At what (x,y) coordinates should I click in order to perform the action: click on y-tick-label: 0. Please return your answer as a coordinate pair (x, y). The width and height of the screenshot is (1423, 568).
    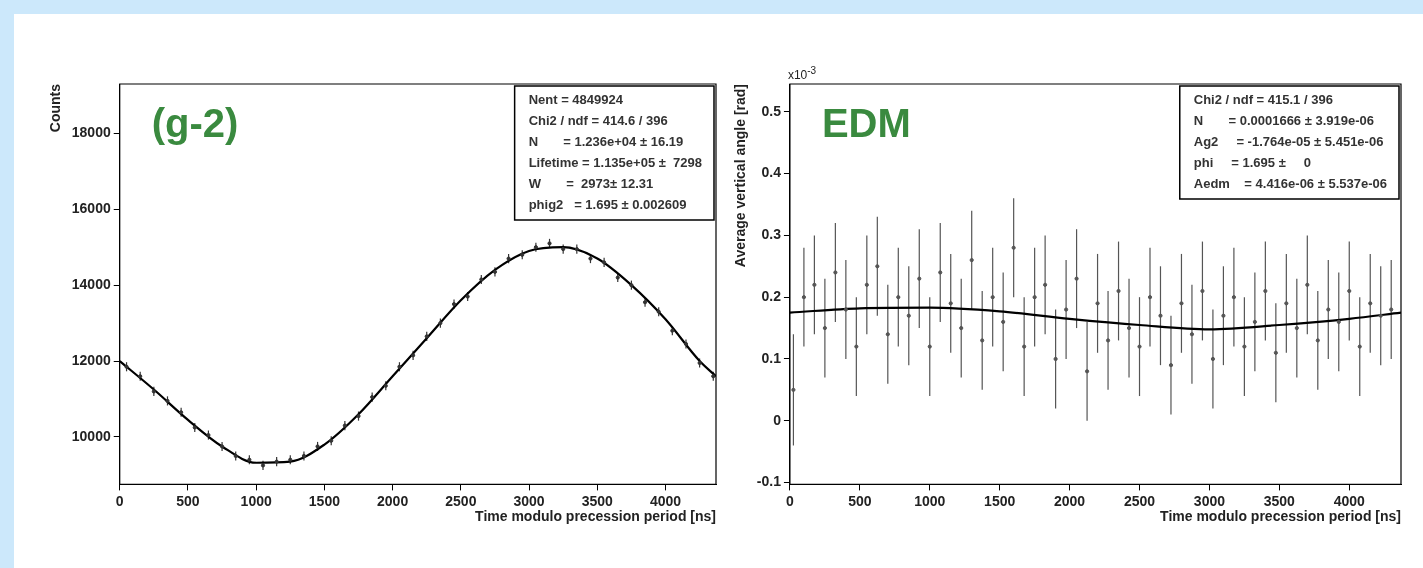
    Looking at the image, I should click on (777, 419).